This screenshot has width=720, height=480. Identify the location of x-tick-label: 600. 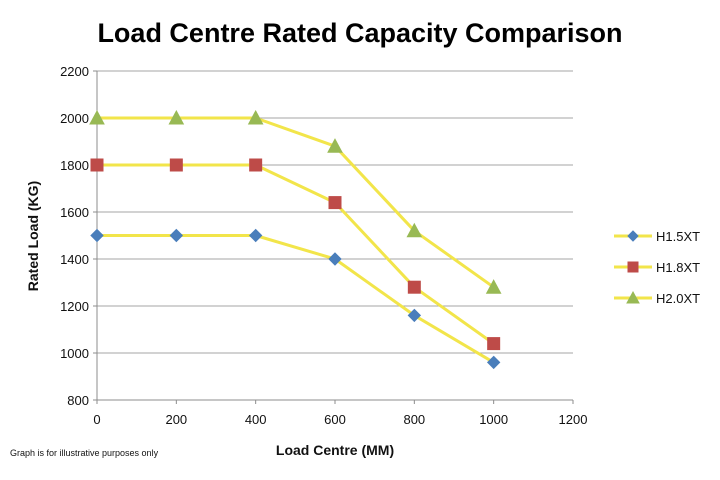
(335, 419).